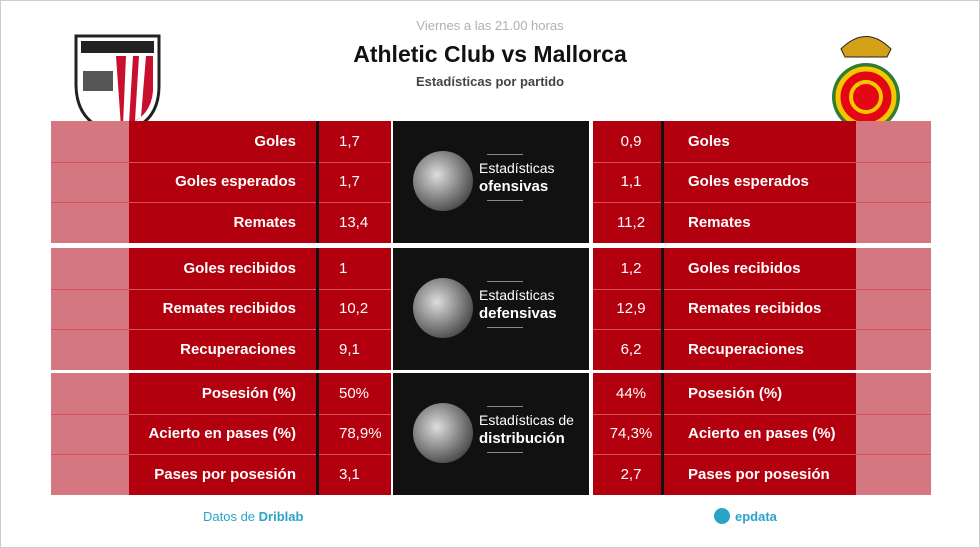 This screenshot has width=980, height=548. What do you see at coordinates (354, 309) in the screenshot?
I see `home-stat-value: 10,2` at bounding box center [354, 309].